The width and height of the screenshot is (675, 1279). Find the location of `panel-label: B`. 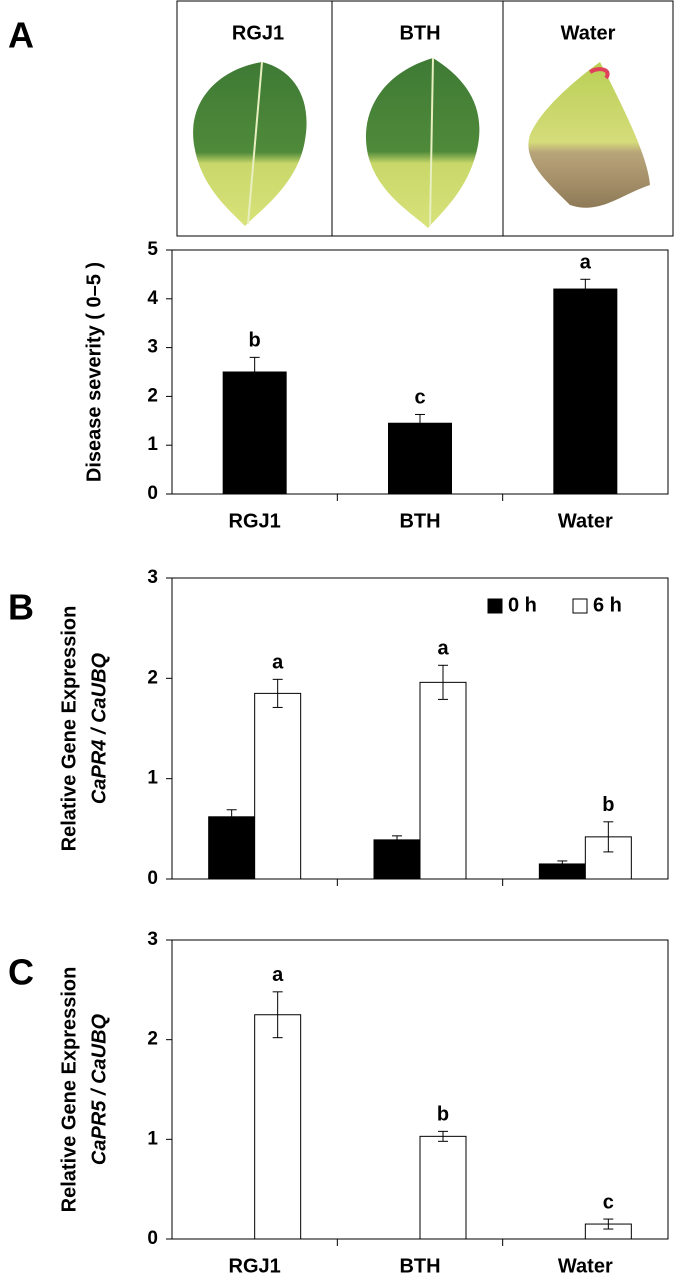

panel-label: B is located at coordinates (21, 607).